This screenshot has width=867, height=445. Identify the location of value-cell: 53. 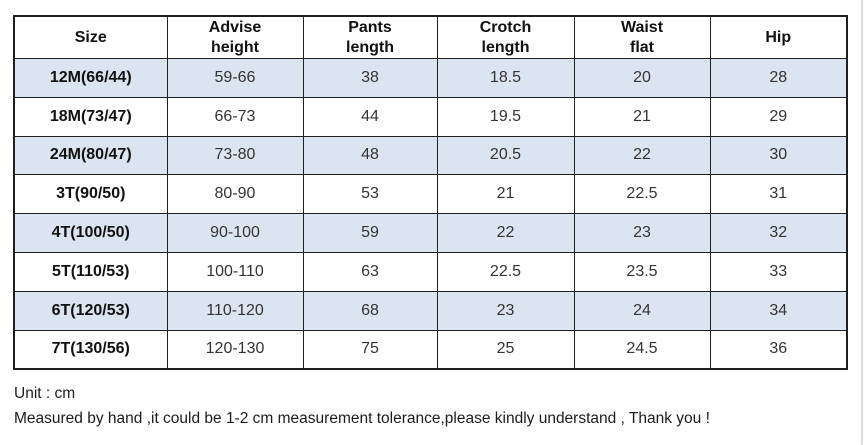
(370, 194).